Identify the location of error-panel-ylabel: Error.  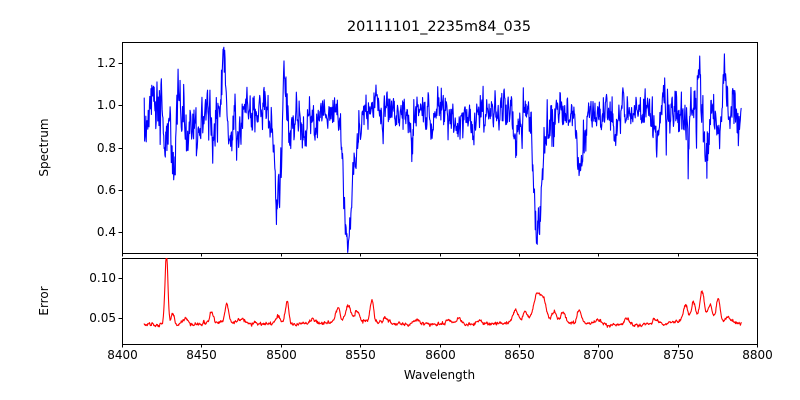
(44, 300).